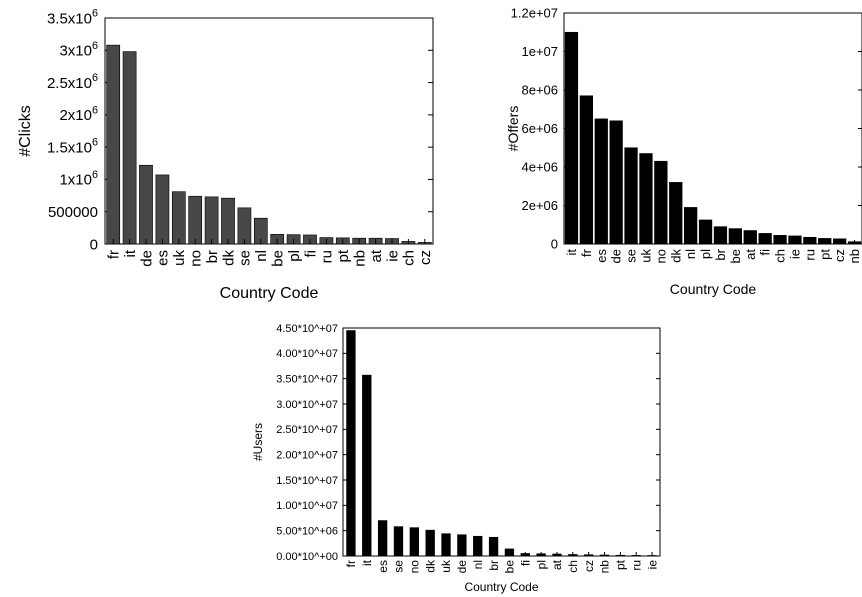 The width and height of the screenshot is (862, 597). I want to click on y-tick-label: 6e+06, so click(539, 128).